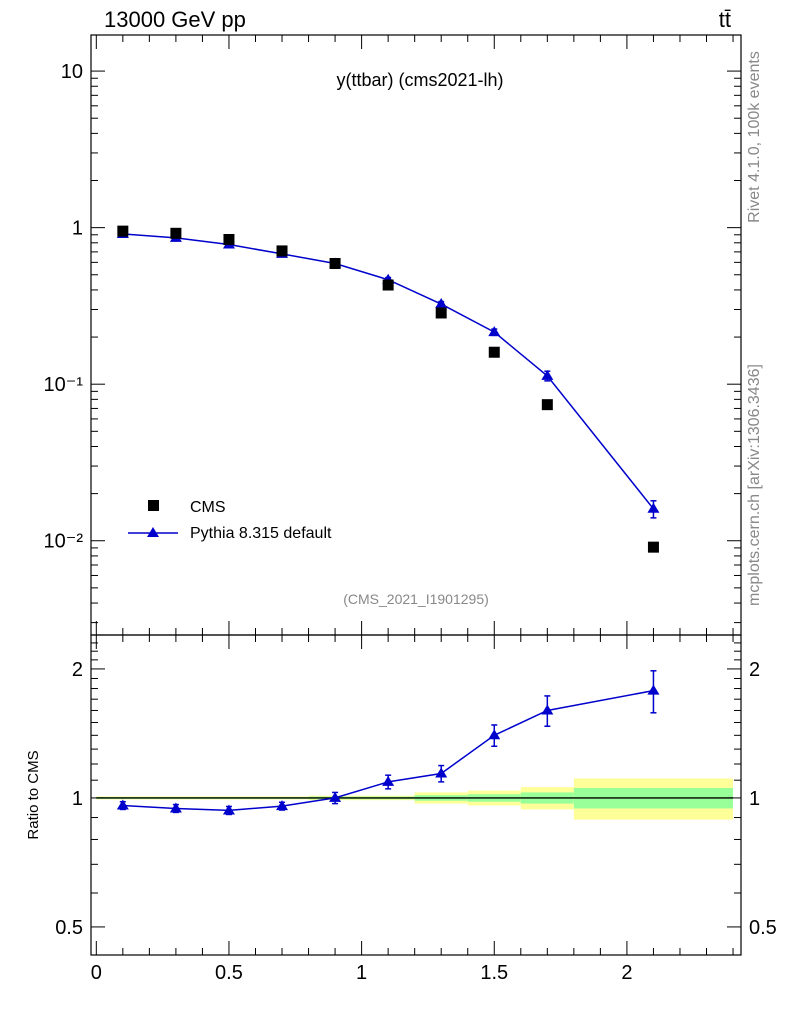 Image resolution: width=786 pixels, height=1024 pixels. Describe the element at coordinates (415, 799) in the screenshot. I see `ratio-uncertainty-band` at that location.